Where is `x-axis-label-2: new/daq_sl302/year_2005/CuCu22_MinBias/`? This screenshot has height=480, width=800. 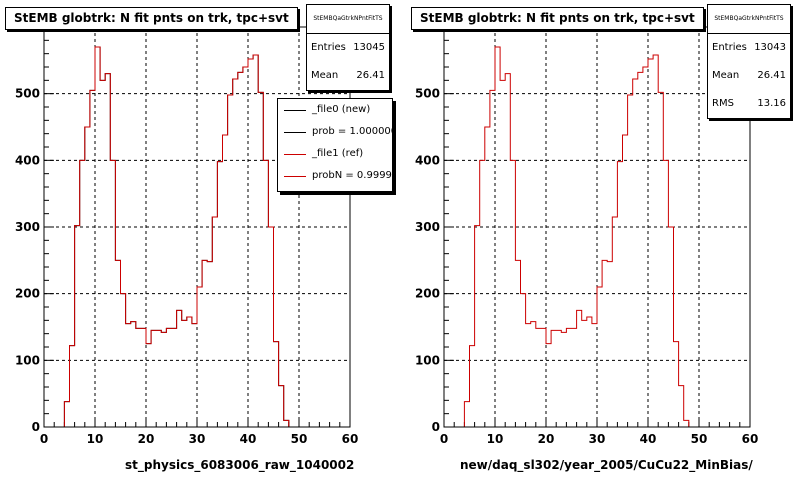
x-axis-label-2: new/daq_sl302/year_2005/CuCu22_MinBias/ is located at coordinates (606, 465).